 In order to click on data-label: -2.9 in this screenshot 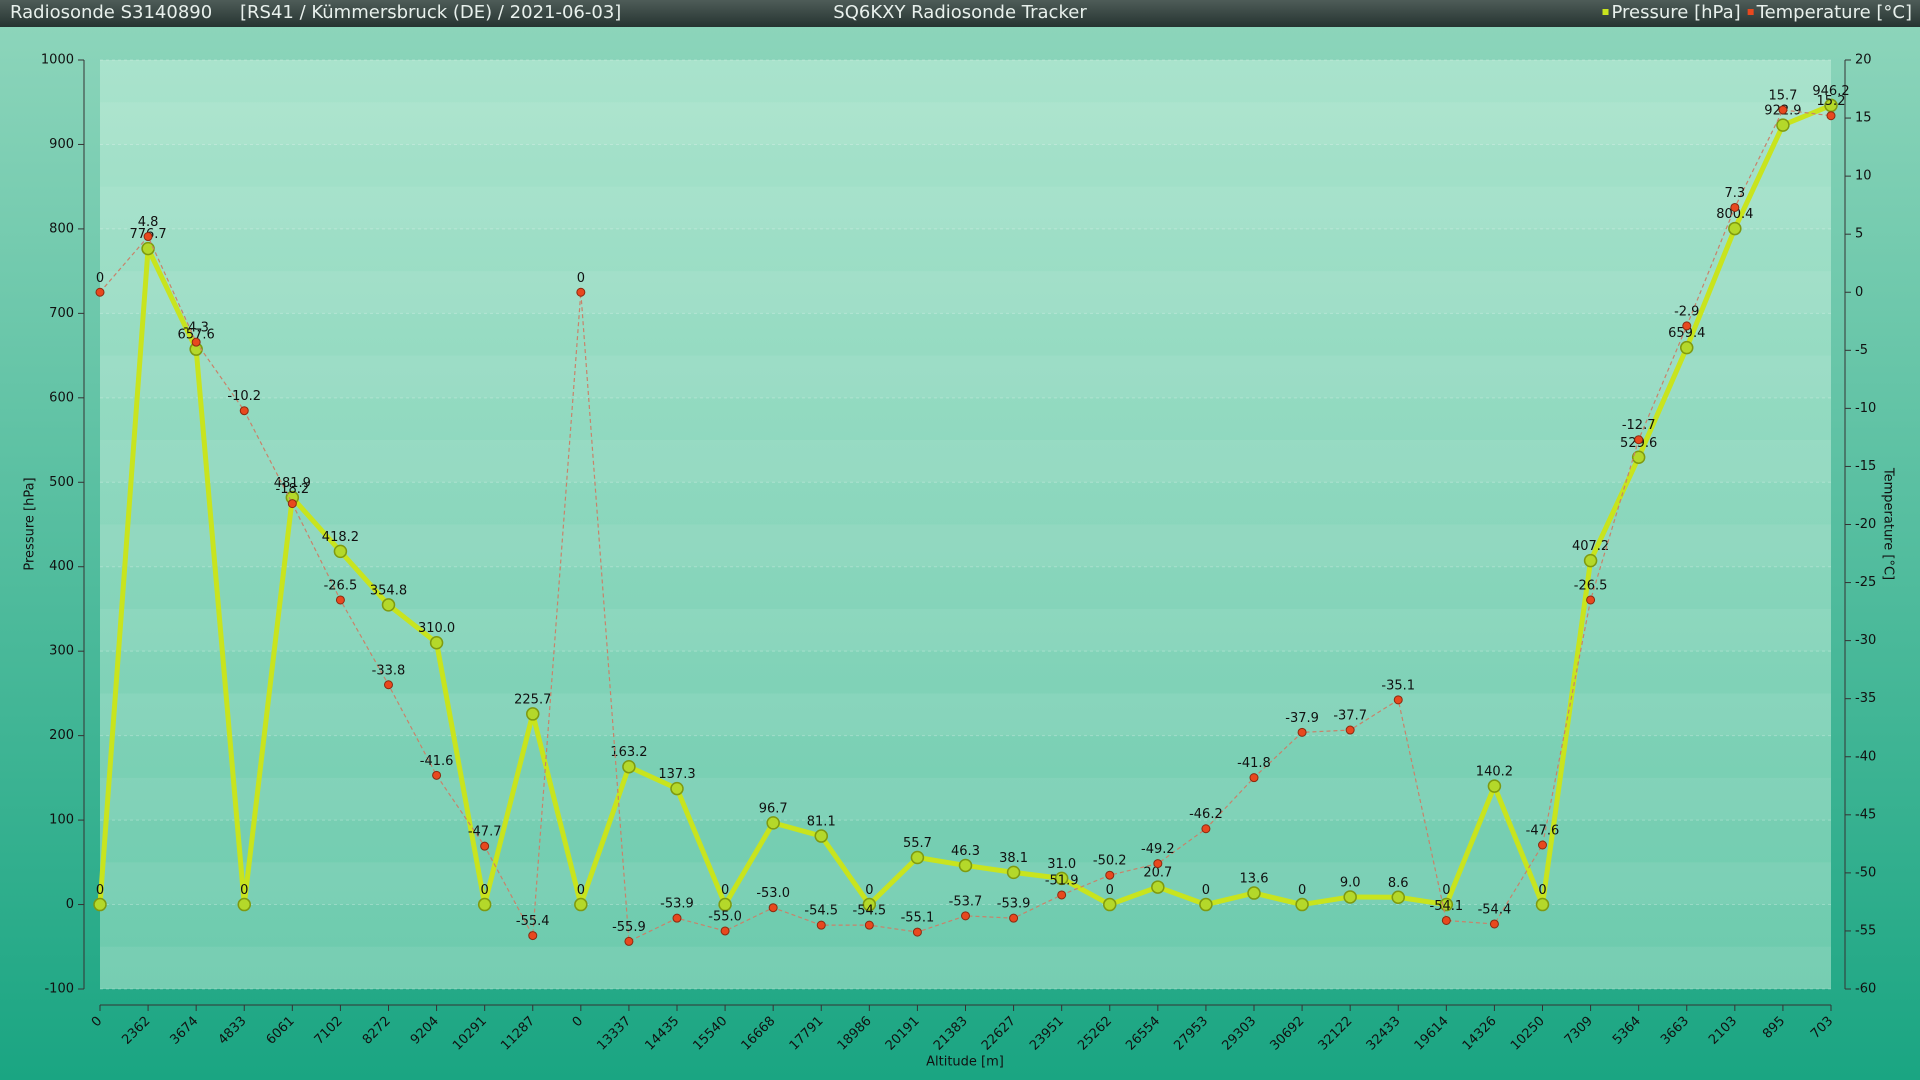, I will do `click(1686, 311)`.